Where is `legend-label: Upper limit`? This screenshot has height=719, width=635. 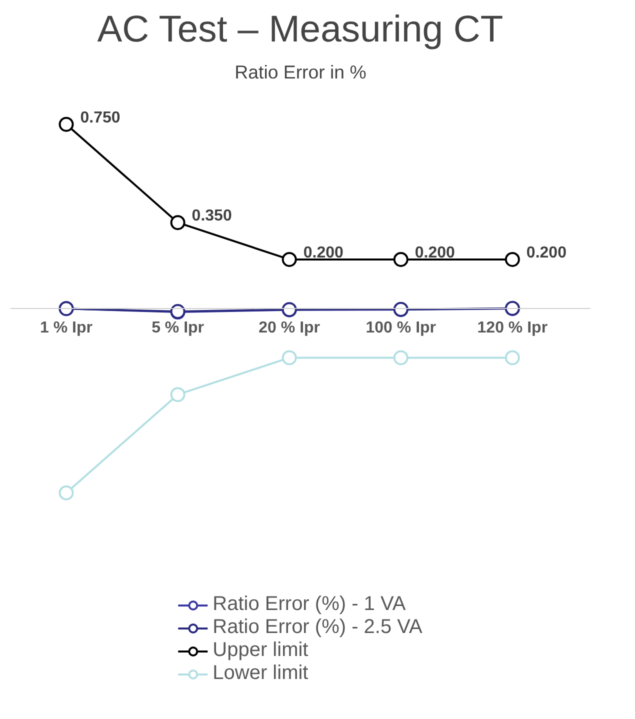
legend-label: Upper limit is located at coordinates (260, 650).